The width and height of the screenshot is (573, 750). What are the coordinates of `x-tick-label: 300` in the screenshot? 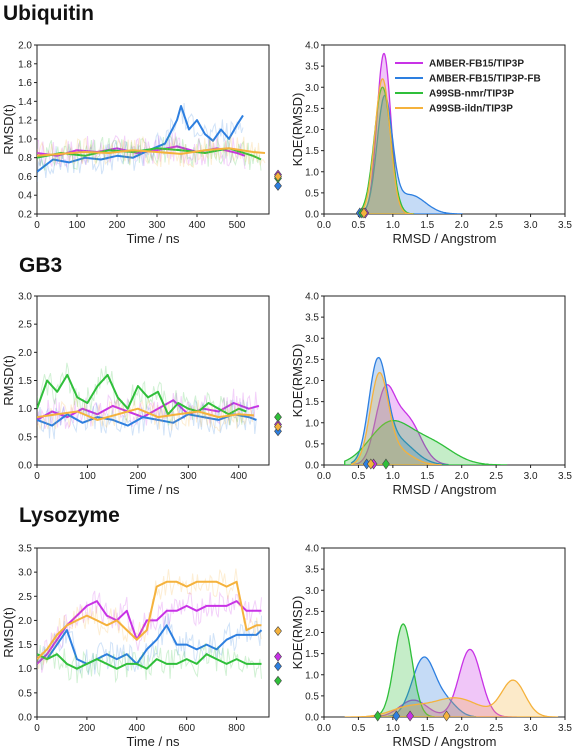 It's located at (157, 225).